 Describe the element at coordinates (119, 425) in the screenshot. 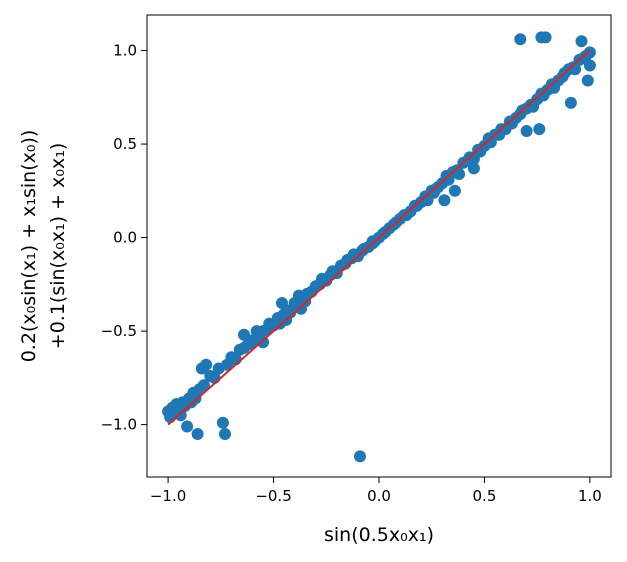

I see `y-tick-label: −1.0` at that location.